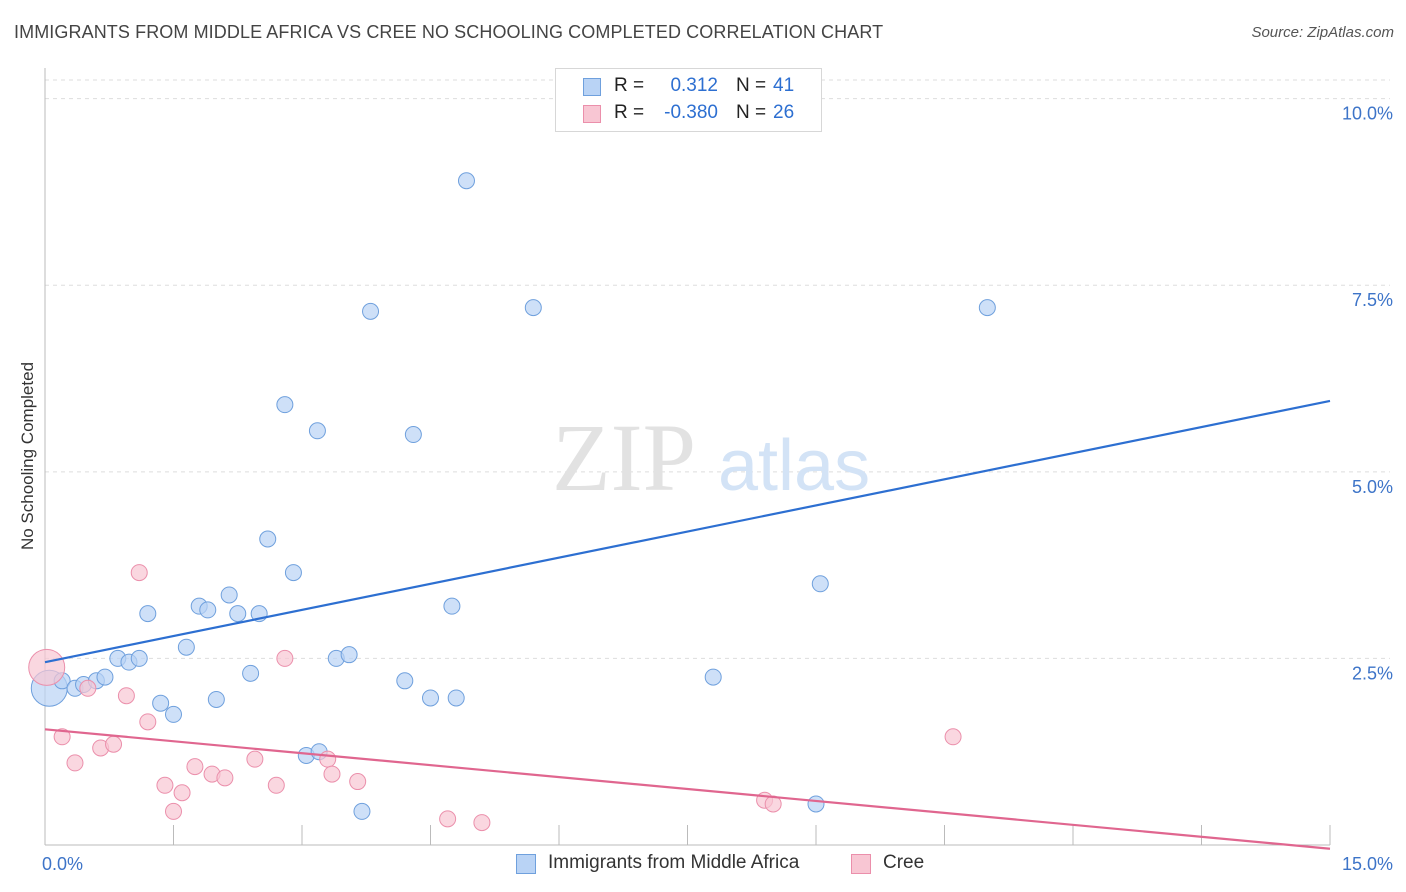 This screenshot has width=1406, height=892. I want to click on y-tick-label: 2.5%, so click(1372, 673).